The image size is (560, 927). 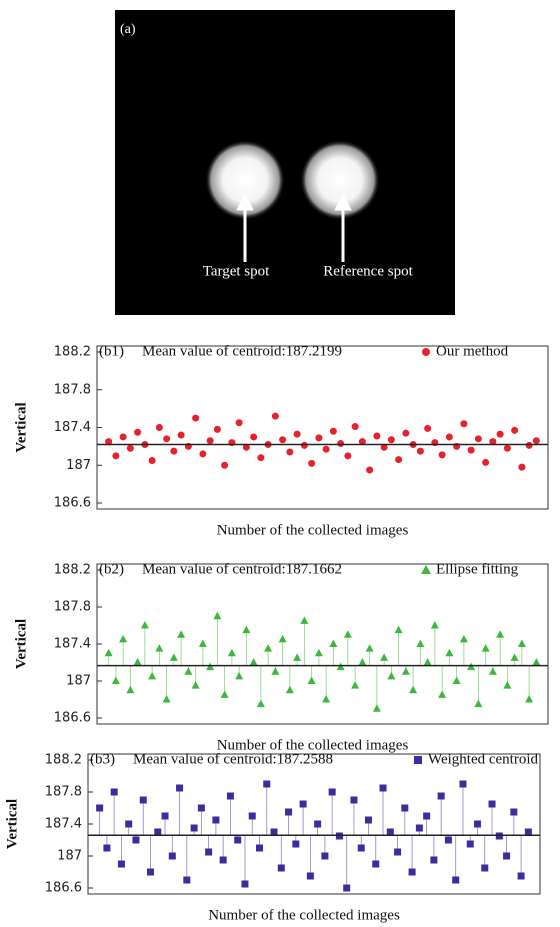 What do you see at coordinates (233, 759) in the screenshot?
I see `annotation: Mean value of centroid:187.2588` at bounding box center [233, 759].